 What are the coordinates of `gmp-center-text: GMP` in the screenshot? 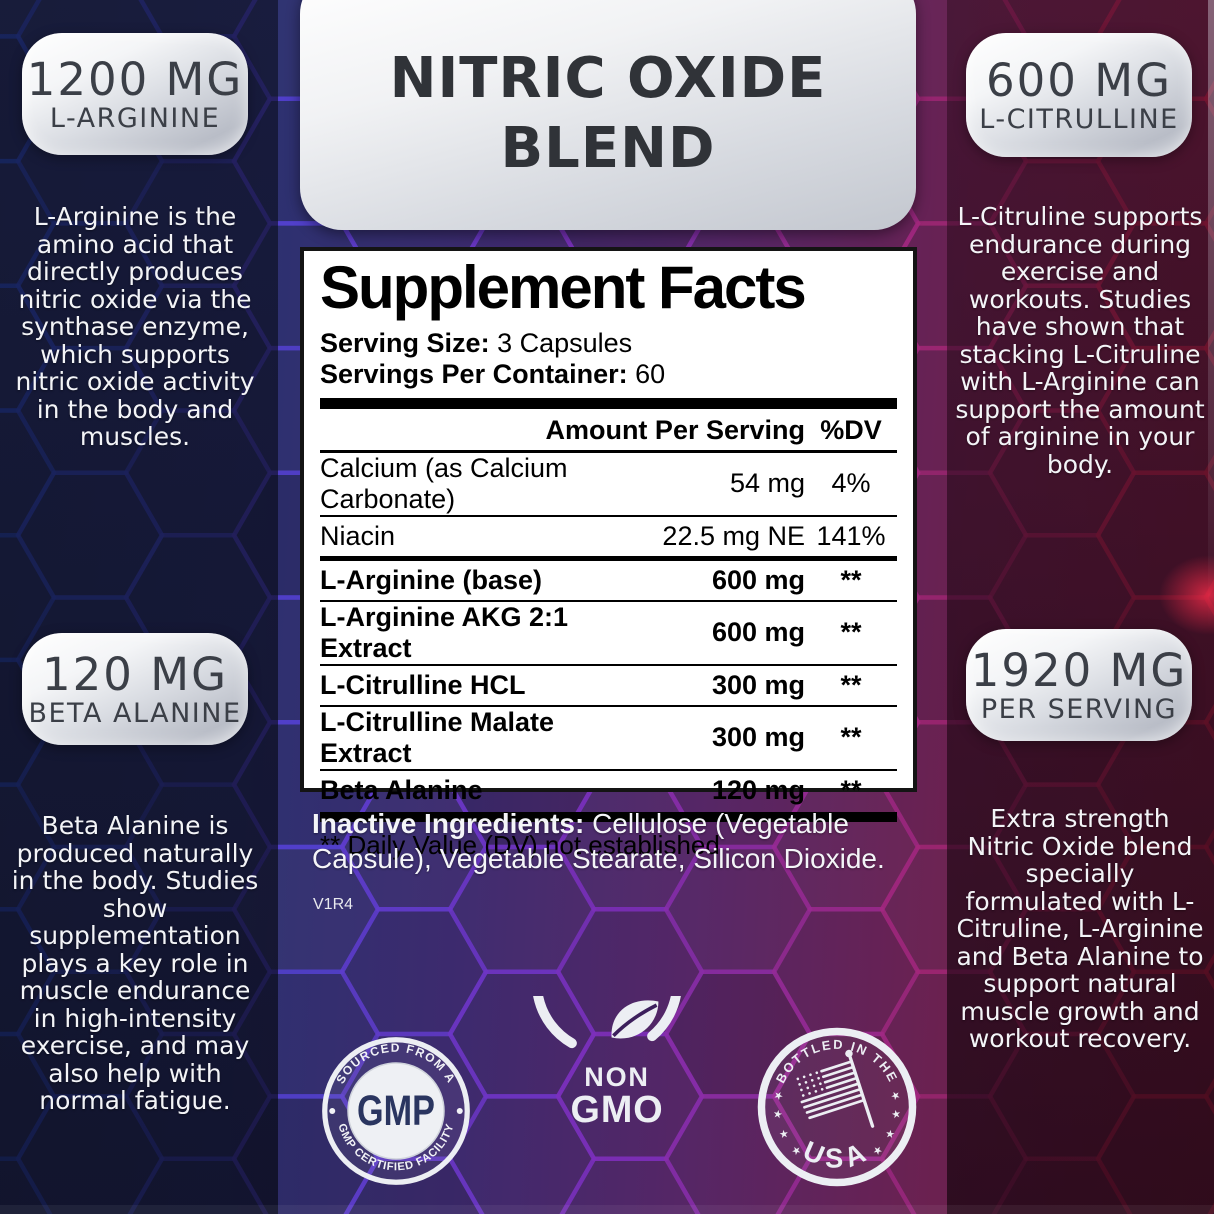 It's located at (396, 1111).